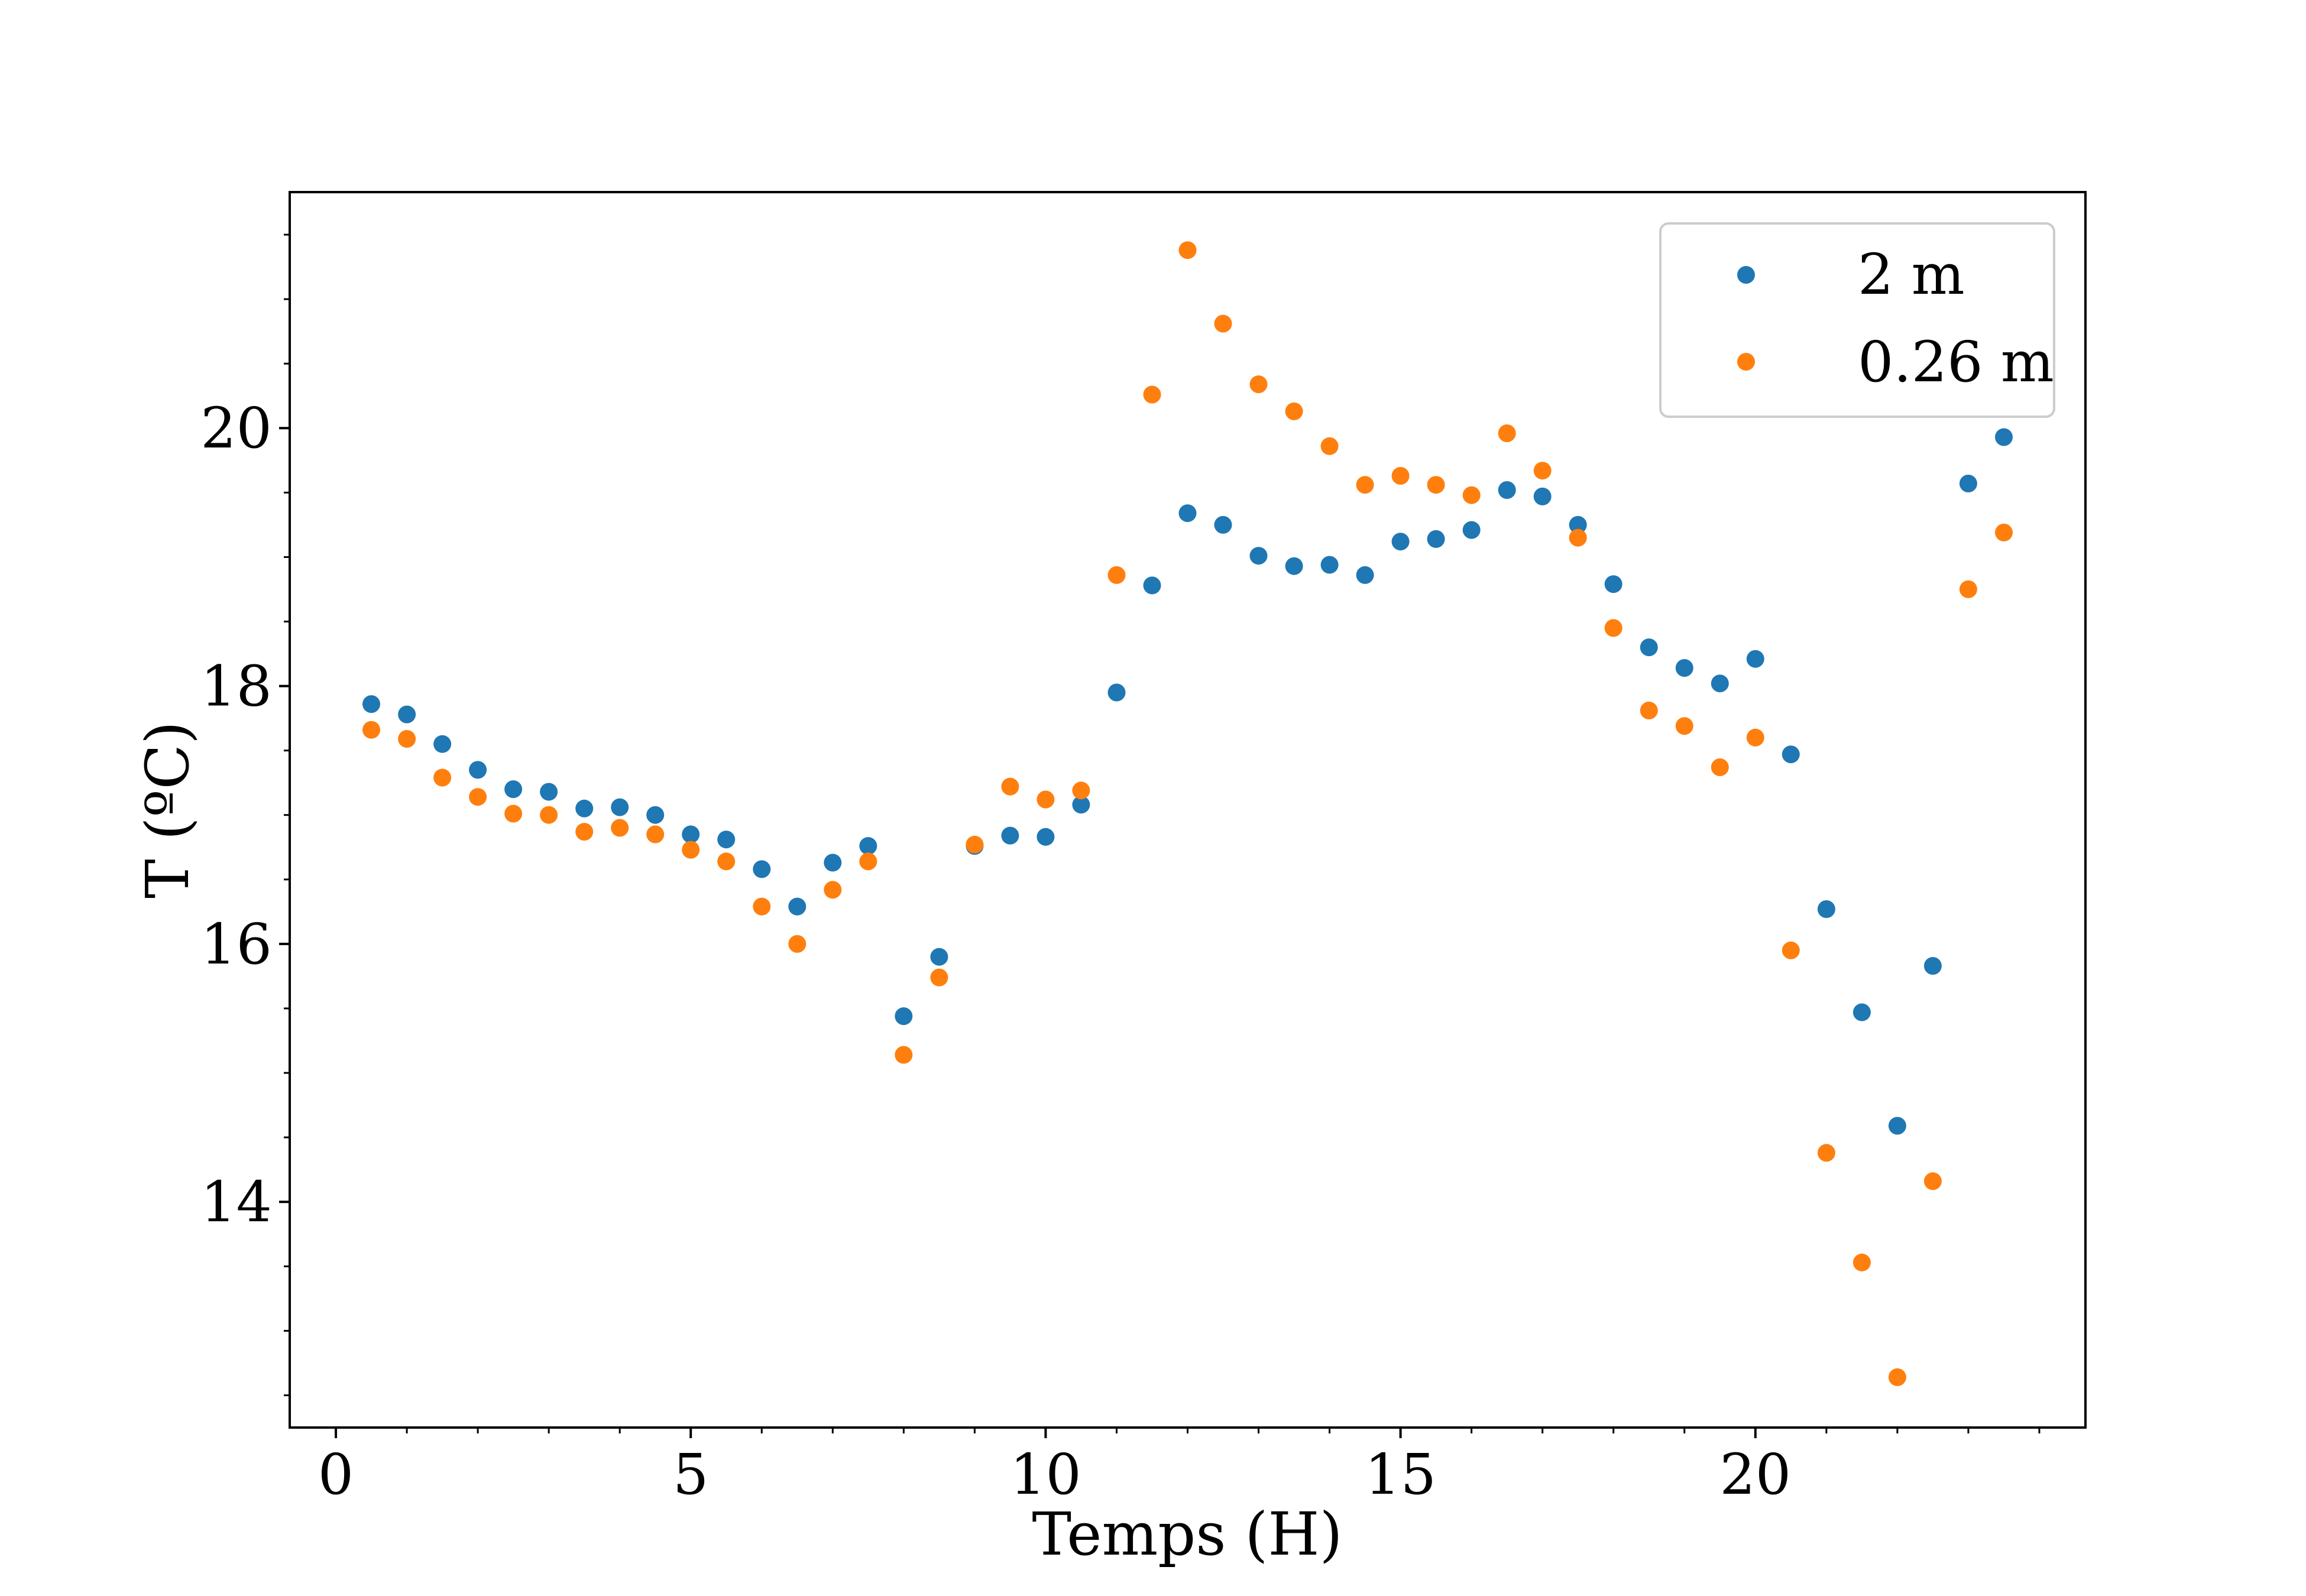 The image size is (2306, 1596). I want to click on legend-box, so click(1857, 320).